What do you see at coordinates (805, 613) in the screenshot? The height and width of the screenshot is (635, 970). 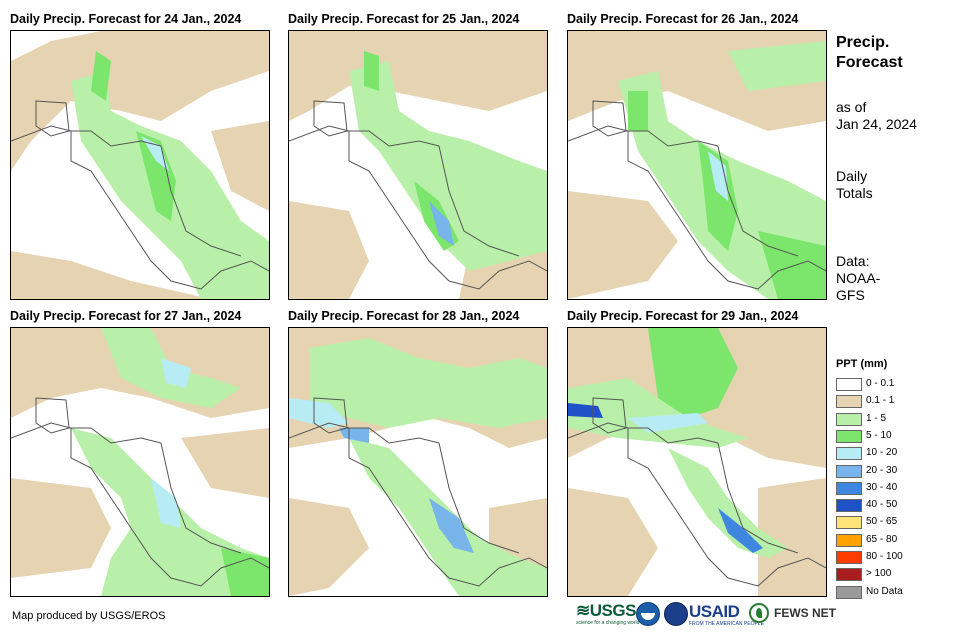 I see `fews-net-logo: FEWS NET` at bounding box center [805, 613].